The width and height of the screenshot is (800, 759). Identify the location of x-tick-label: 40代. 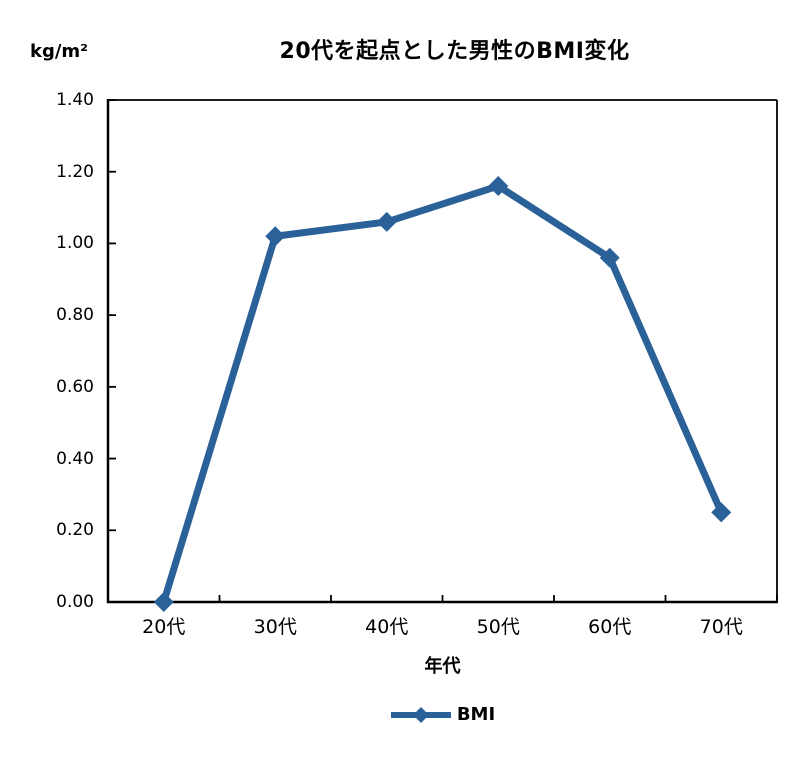
(387, 627).